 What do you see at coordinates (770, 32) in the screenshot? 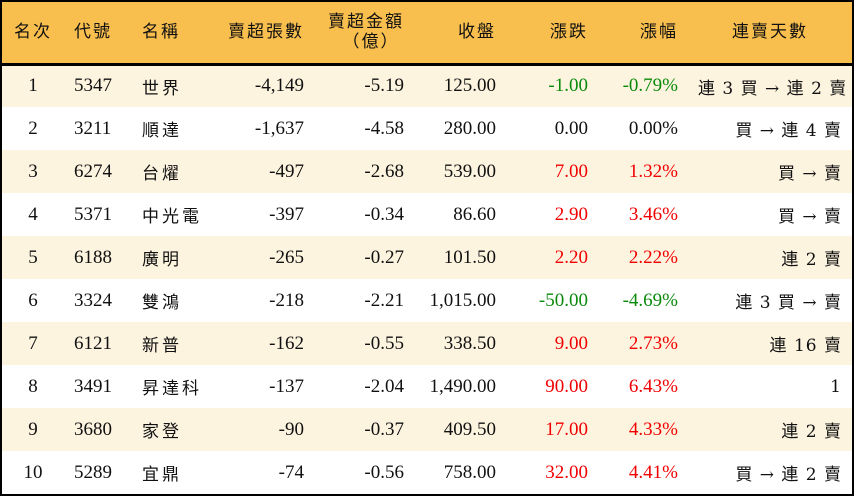
I see `header-streak: 連賣天數` at bounding box center [770, 32].